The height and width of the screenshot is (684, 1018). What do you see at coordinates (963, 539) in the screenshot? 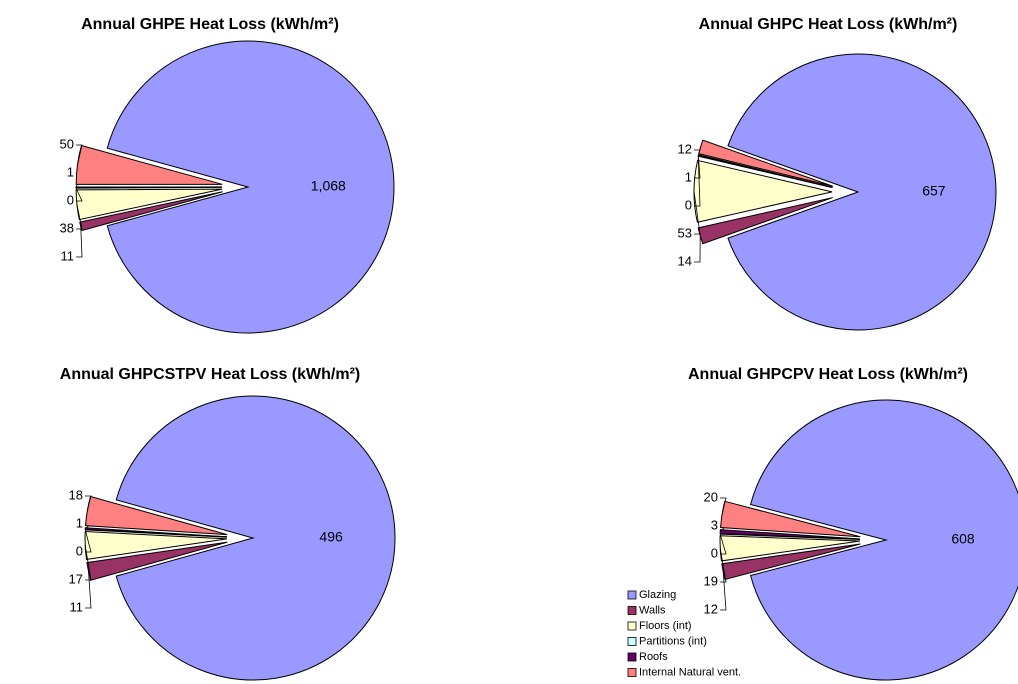
I see `slice-label: 608` at bounding box center [963, 539].